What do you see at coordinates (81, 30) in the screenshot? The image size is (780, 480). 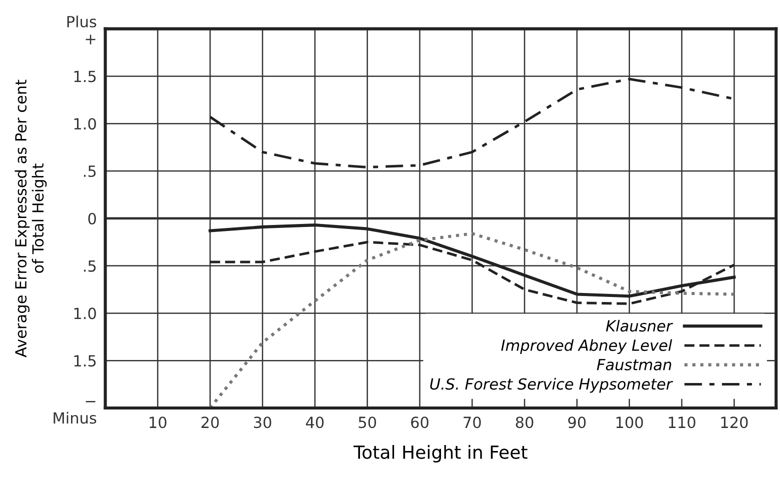 I see `y-tick-label: Plus +` at bounding box center [81, 30].